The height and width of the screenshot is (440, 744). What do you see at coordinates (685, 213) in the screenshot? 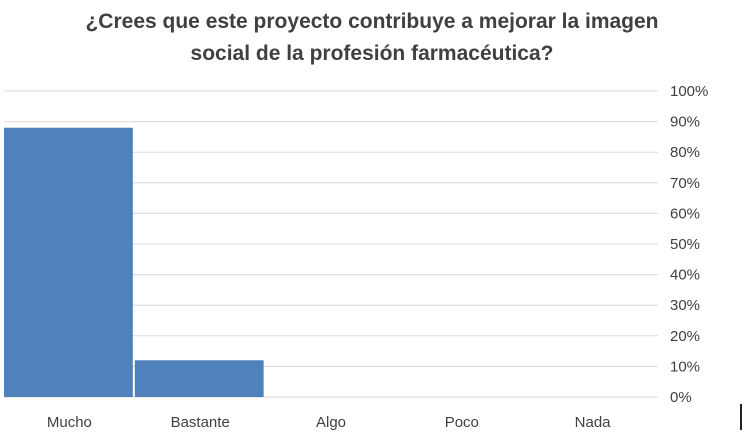
I see `y-tick-label: 60%` at bounding box center [685, 213].